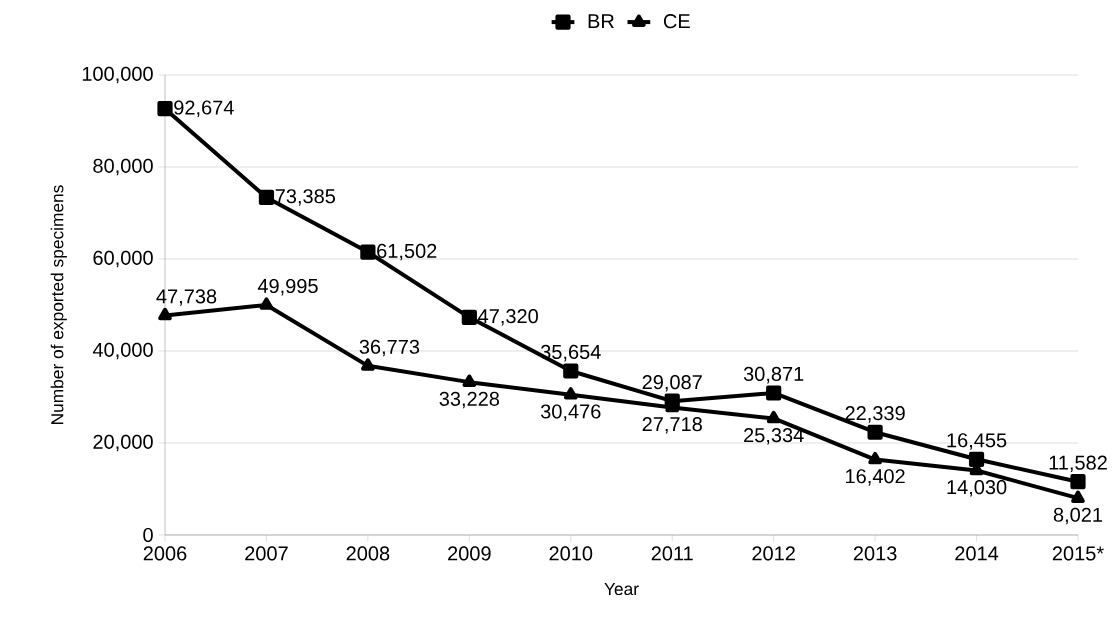 Image resolution: width=1120 pixels, height=628 pixels. I want to click on y-tick-label: 0, so click(148, 535).